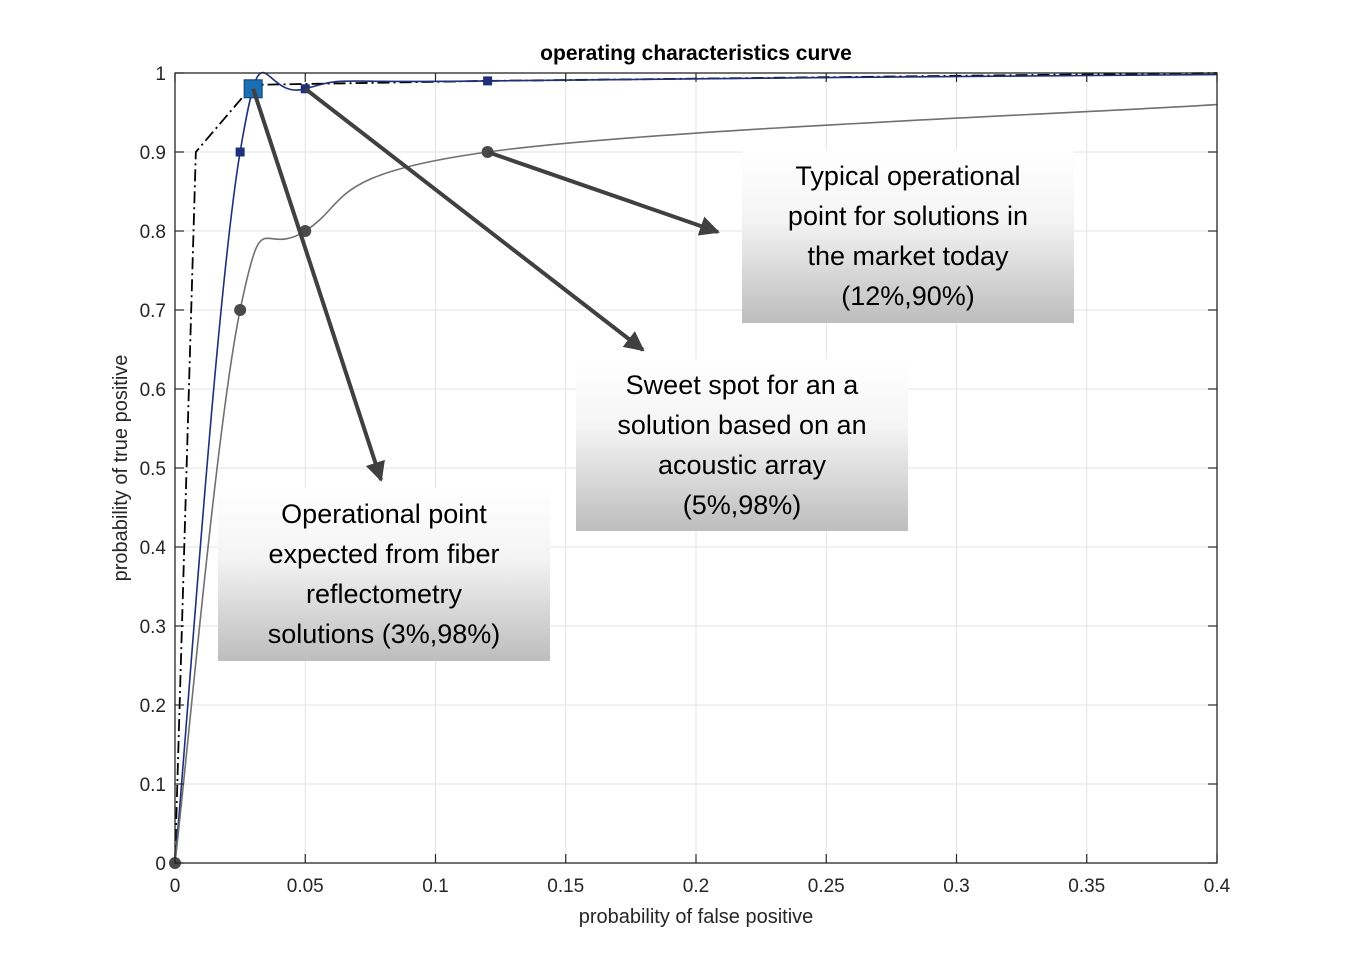  What do you see at coordinates (160, 864) in the screenshot?
I see `y-tick-label: 0` at bounding box center [160, 864].